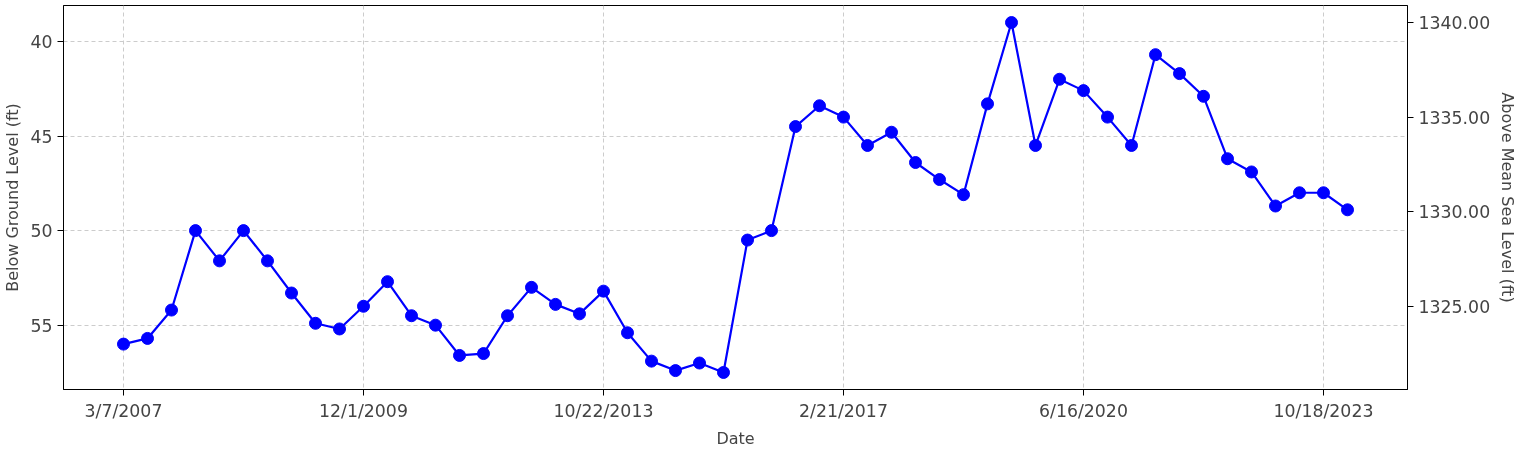 The height and width of the screenshot is (457, 1527). What do you see at coordinates (1454, 212) in the screenshot?
I see `y2-tick-label: 1330.00` at bounding box center [1454, 212].